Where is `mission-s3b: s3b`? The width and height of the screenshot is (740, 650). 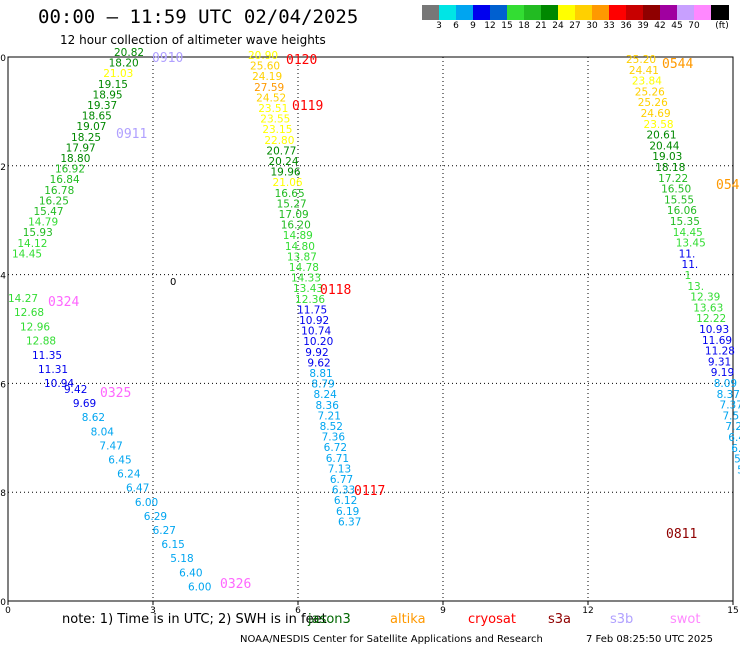
mission-s3b: s3b is located at coordinates (622, 619).